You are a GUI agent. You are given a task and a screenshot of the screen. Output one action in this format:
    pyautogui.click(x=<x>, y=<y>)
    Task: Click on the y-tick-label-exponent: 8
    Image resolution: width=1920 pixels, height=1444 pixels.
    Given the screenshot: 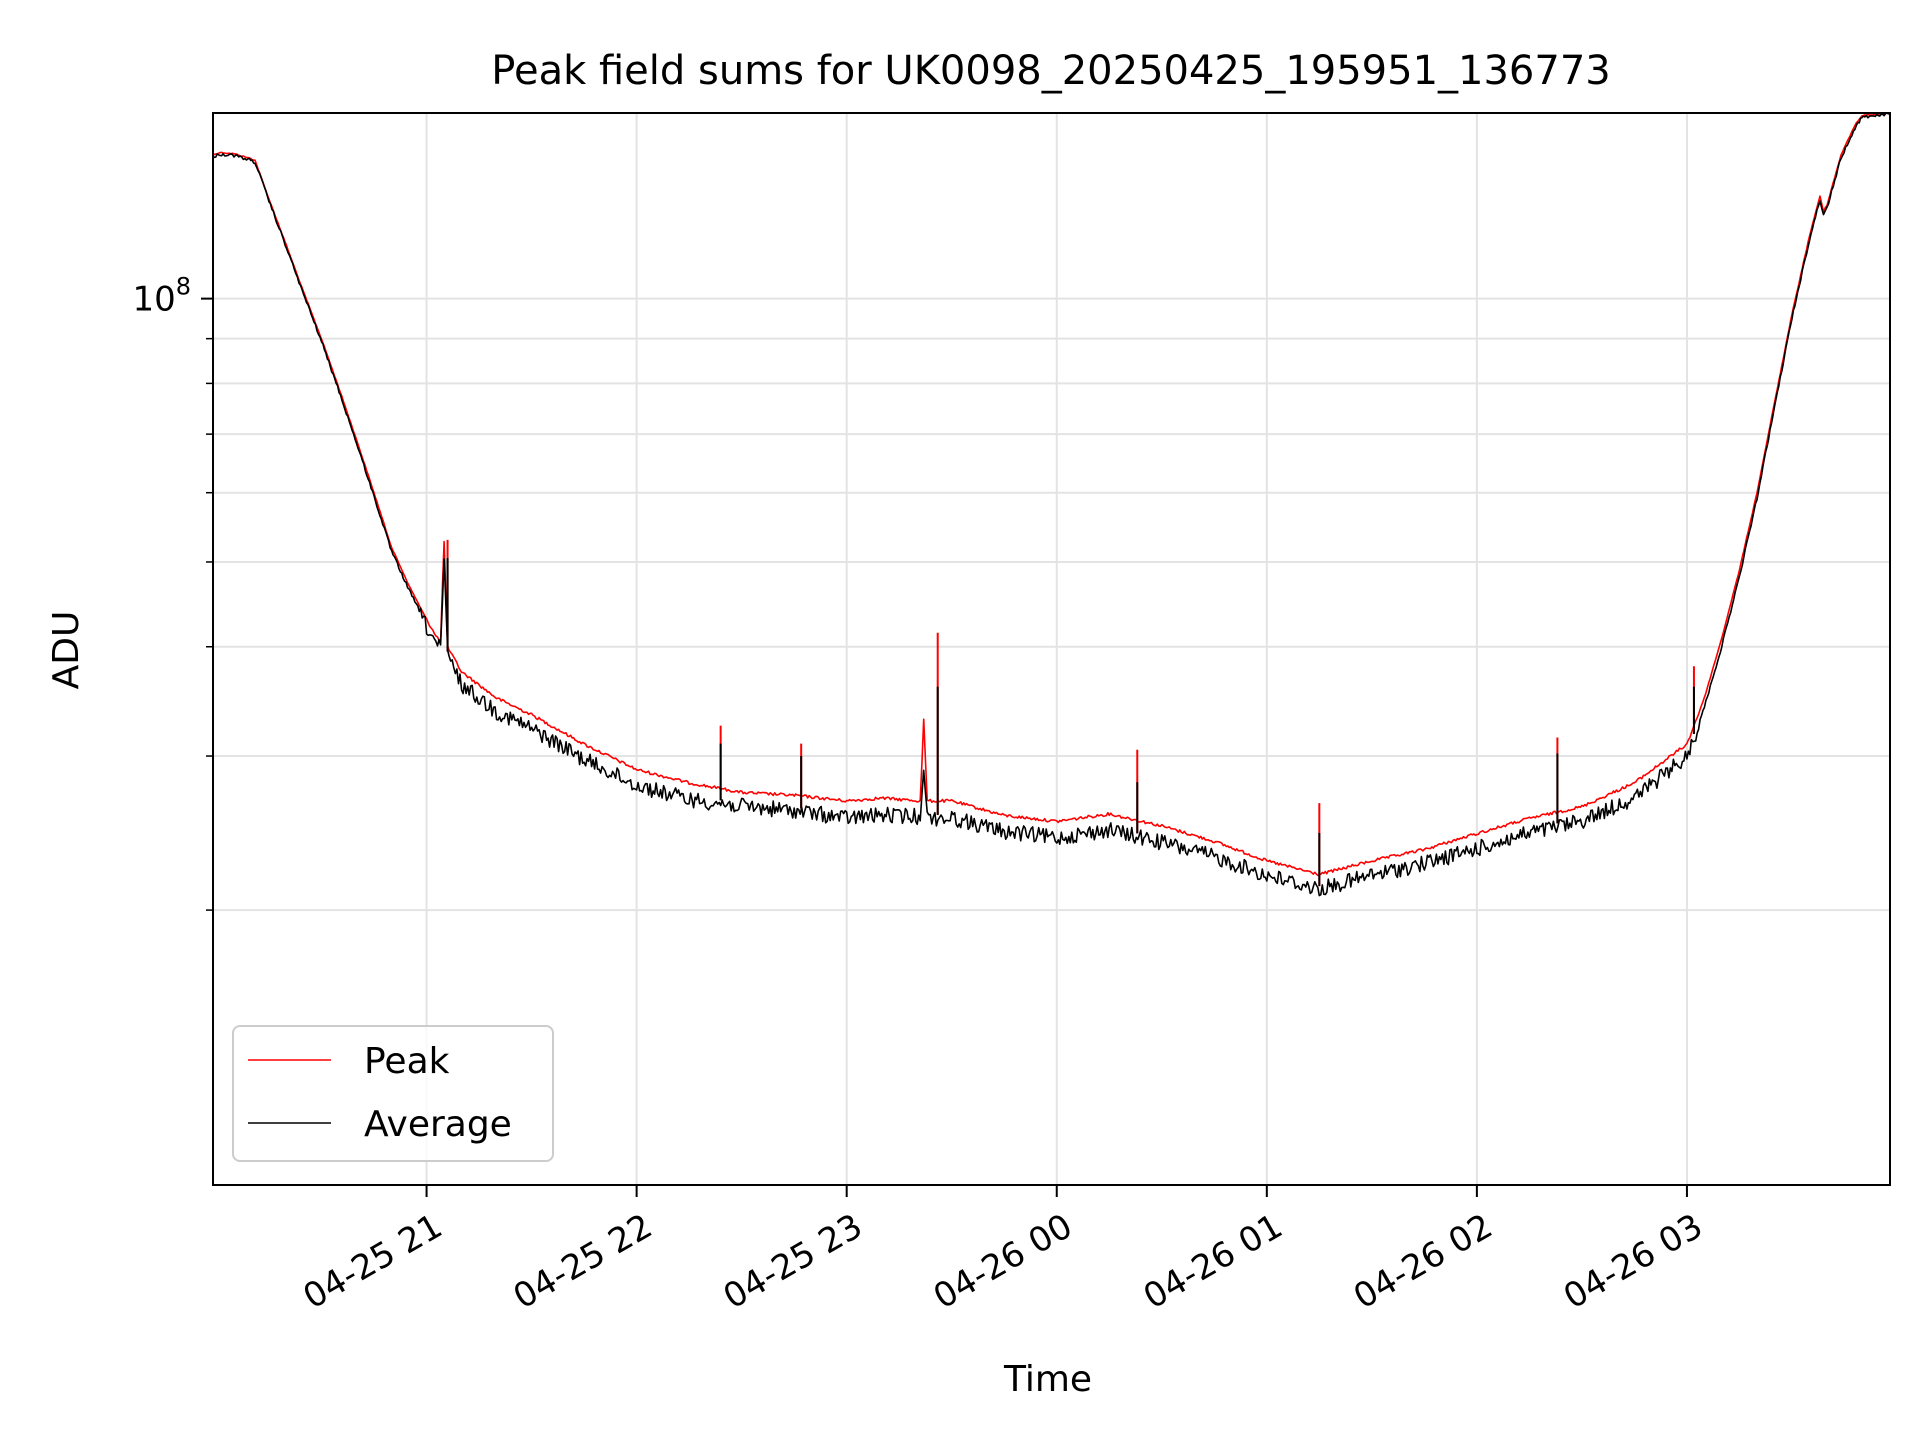 What is the action you would take?
    pyautogui.click(x=183, y=287)
    